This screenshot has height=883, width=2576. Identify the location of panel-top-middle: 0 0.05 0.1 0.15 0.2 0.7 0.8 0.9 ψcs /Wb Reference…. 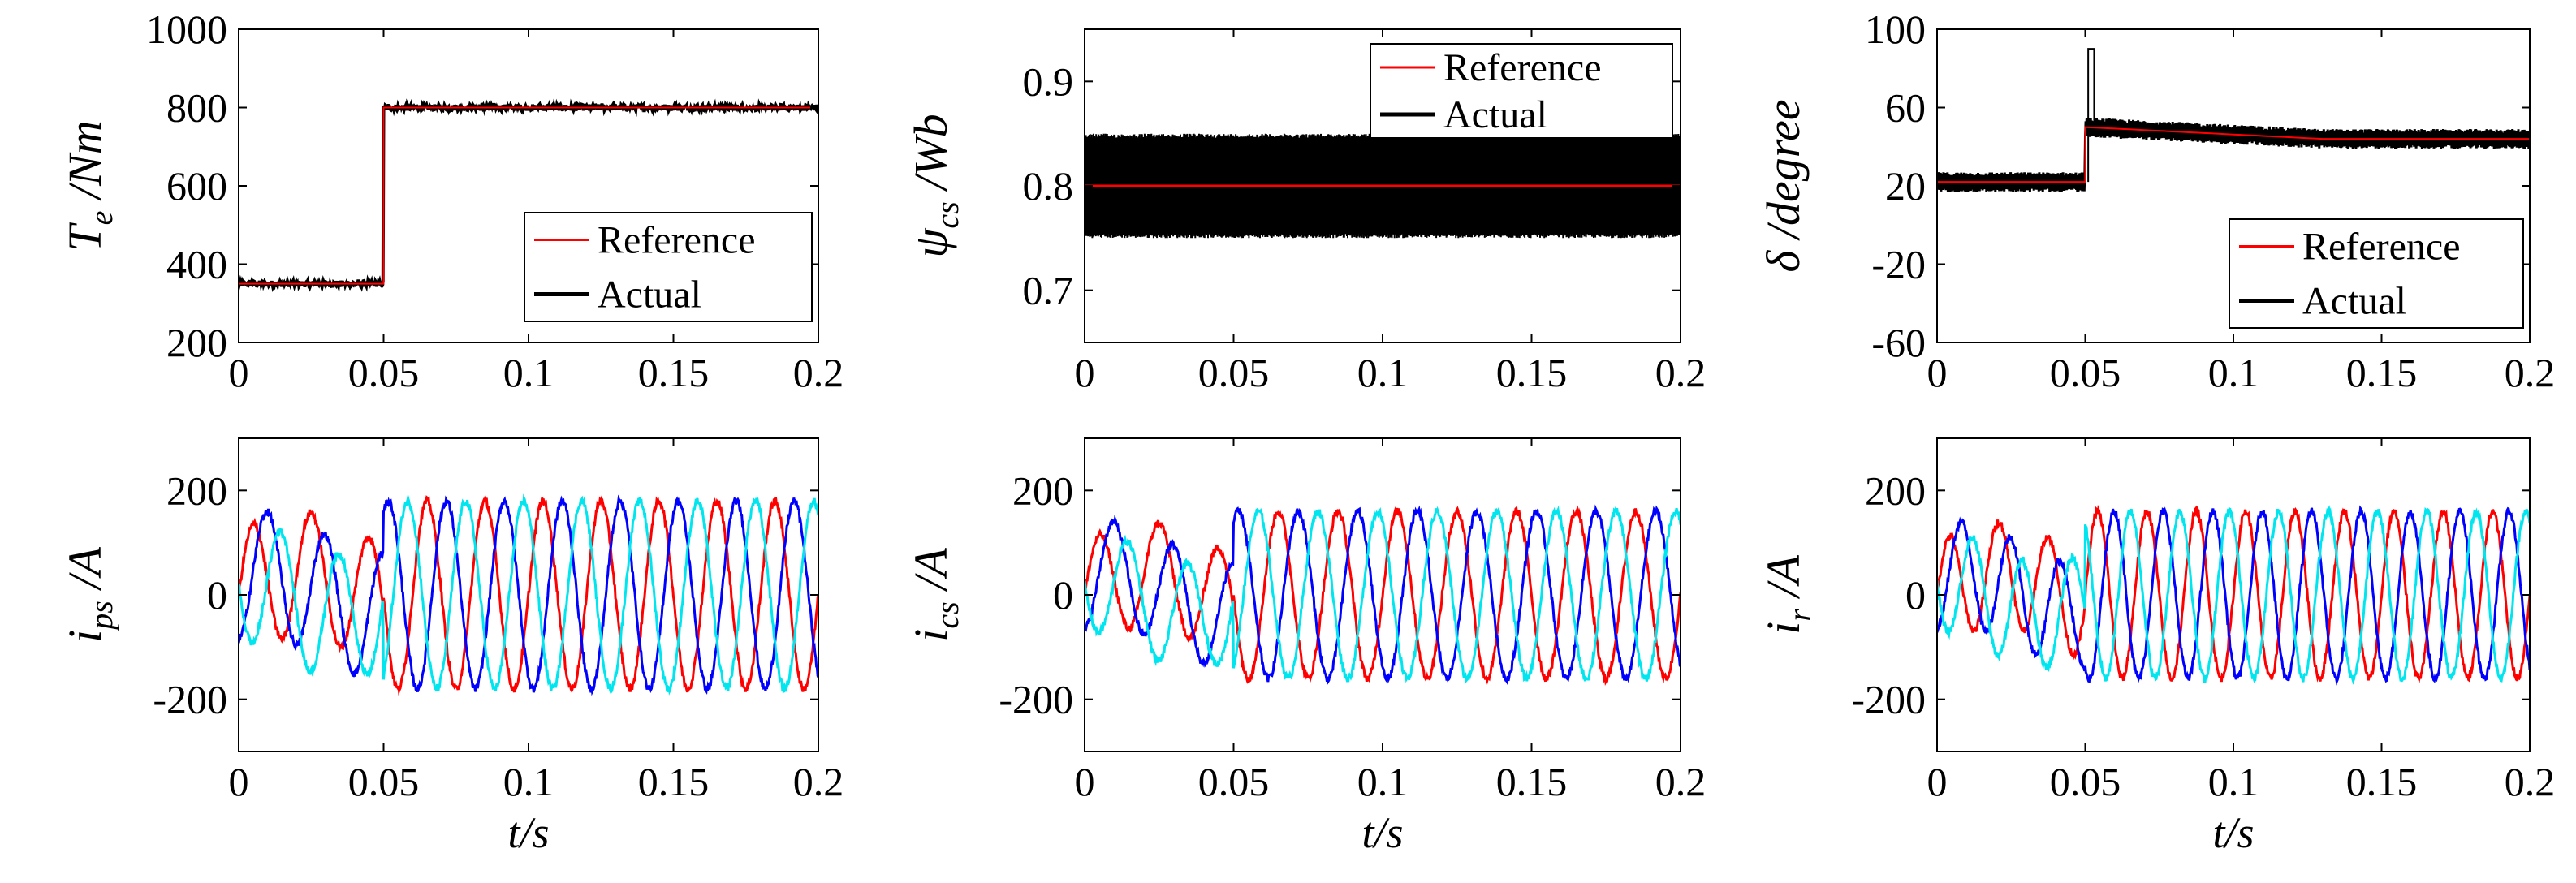
(1305, 211).